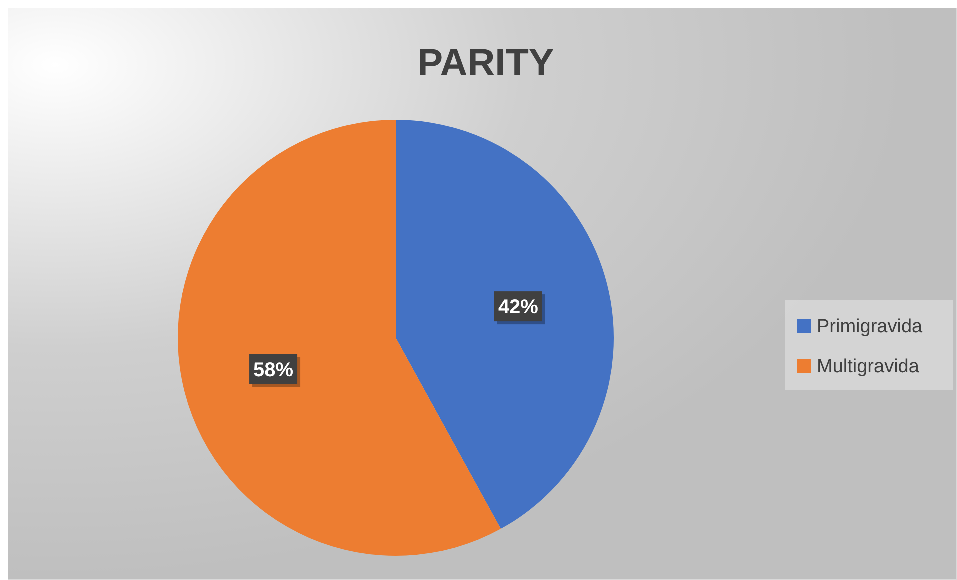 The image size is (957, 580). I want to click on data-label: 58%, so click(274, 370).